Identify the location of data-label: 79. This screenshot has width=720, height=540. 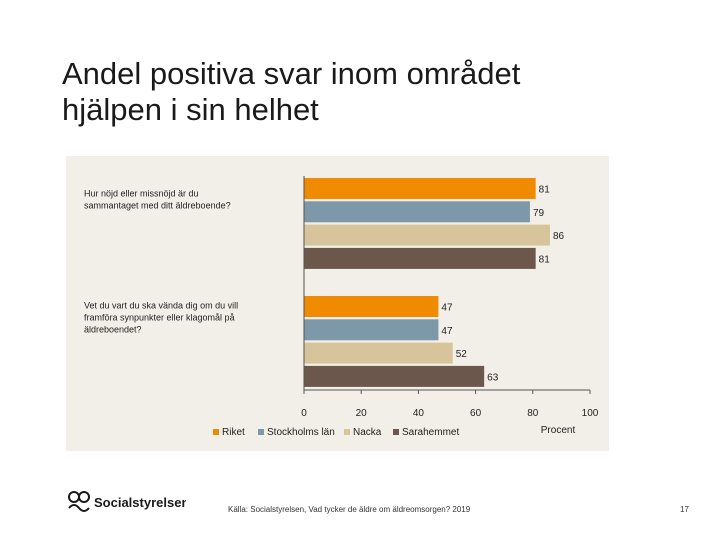
(539, 213).